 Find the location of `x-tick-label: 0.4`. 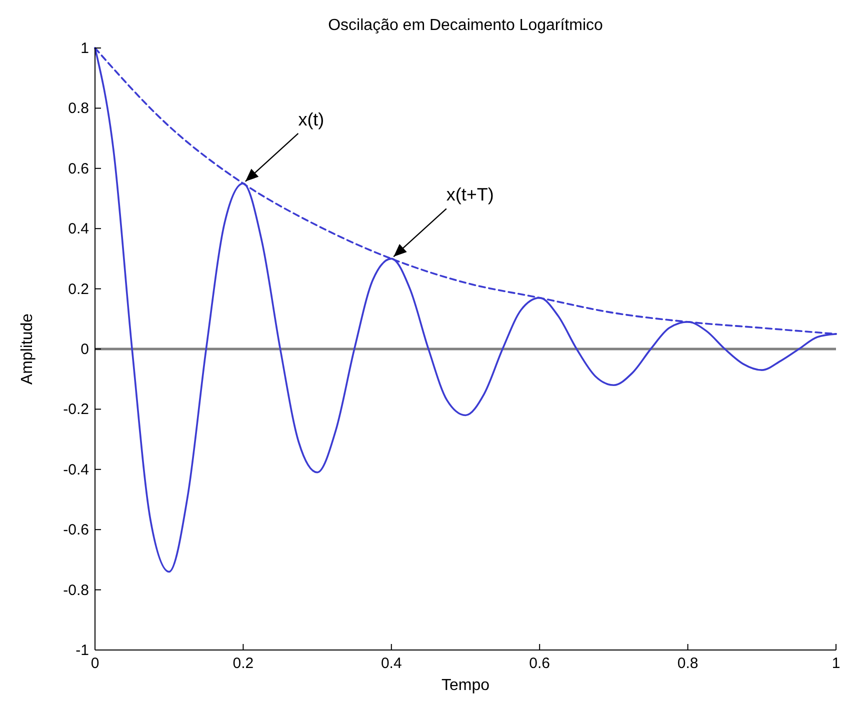

x-tick-label: 0.4 is located at coordinates (391, 663).